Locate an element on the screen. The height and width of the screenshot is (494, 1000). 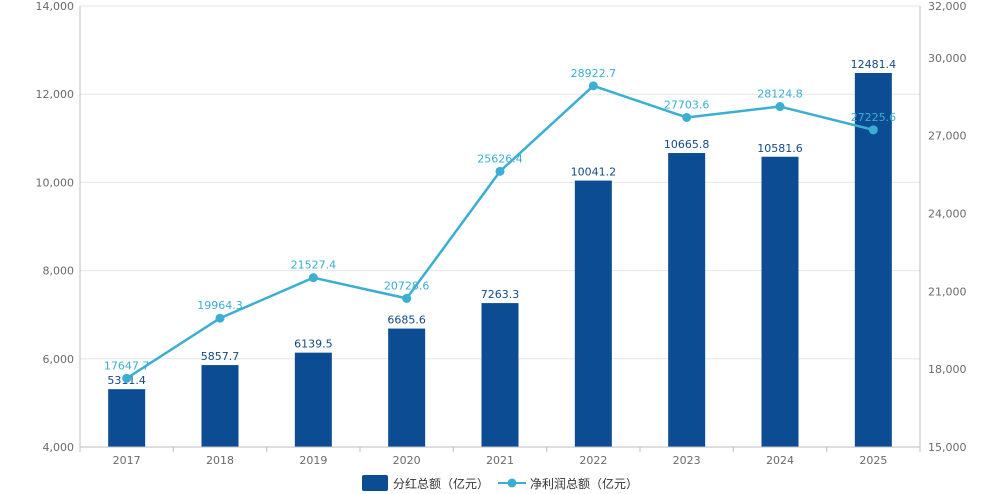
x-tick-label: 2020 is located at coordinates (407, 460).